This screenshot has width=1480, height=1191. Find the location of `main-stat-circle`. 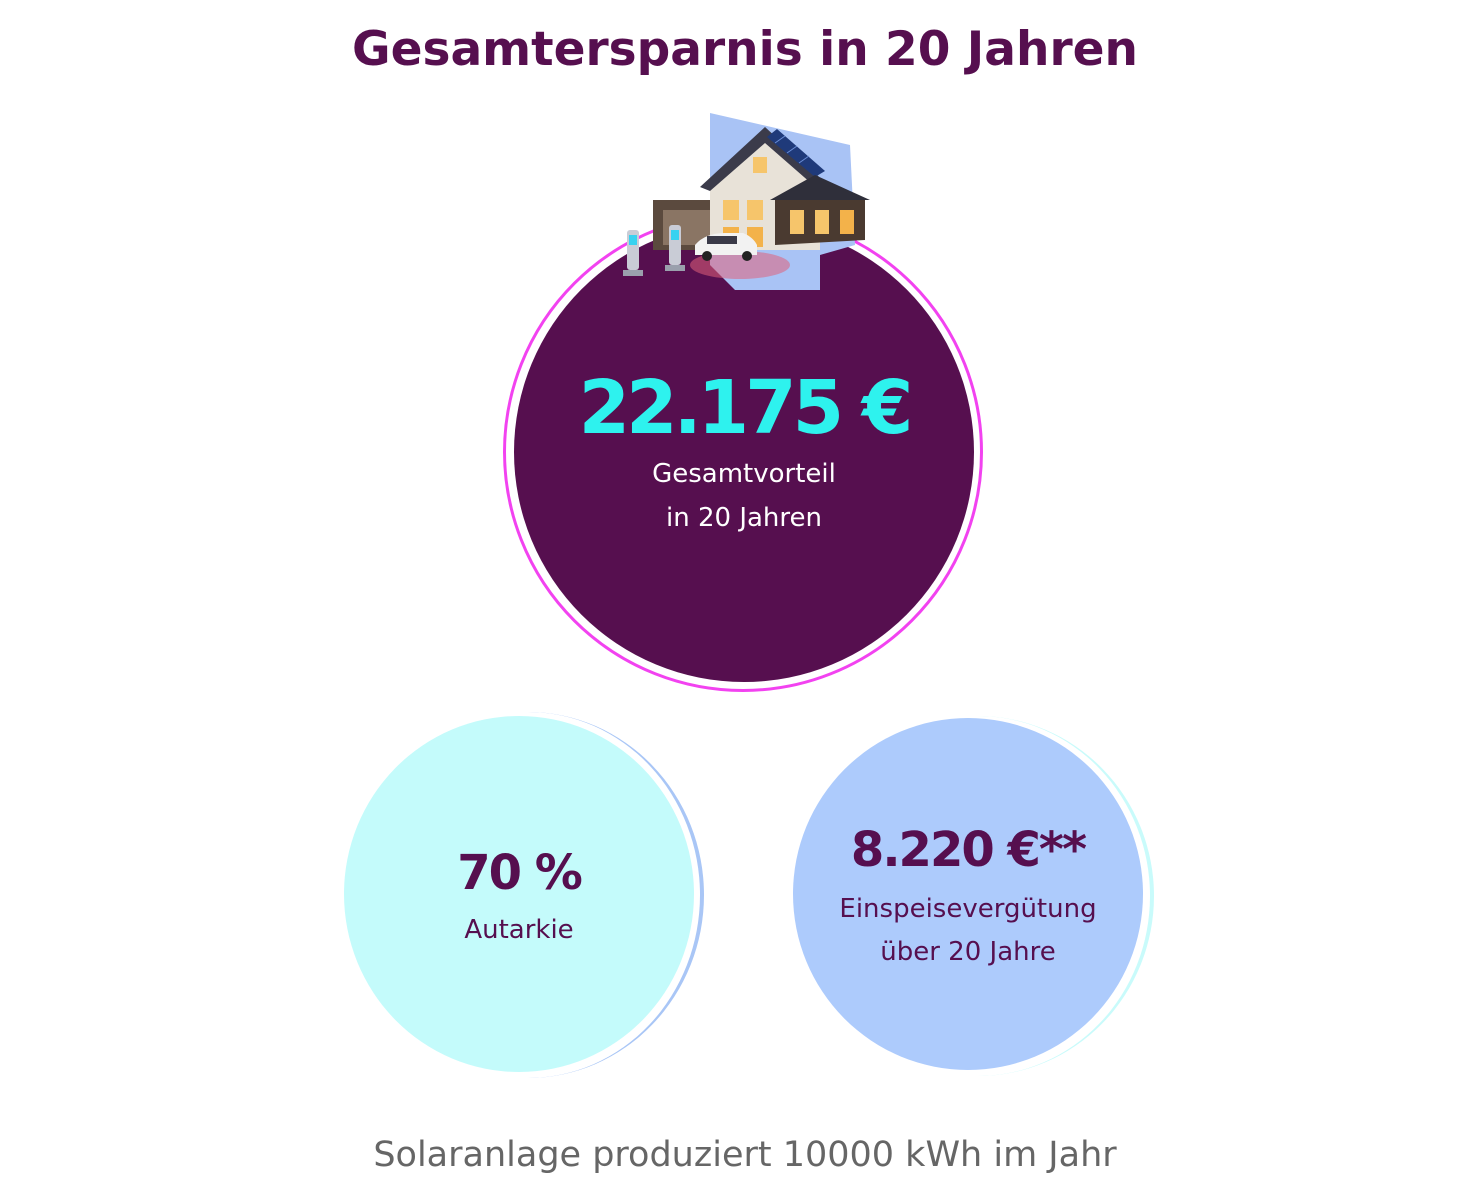

main-stat-circle is located at coordinates (744, 452).